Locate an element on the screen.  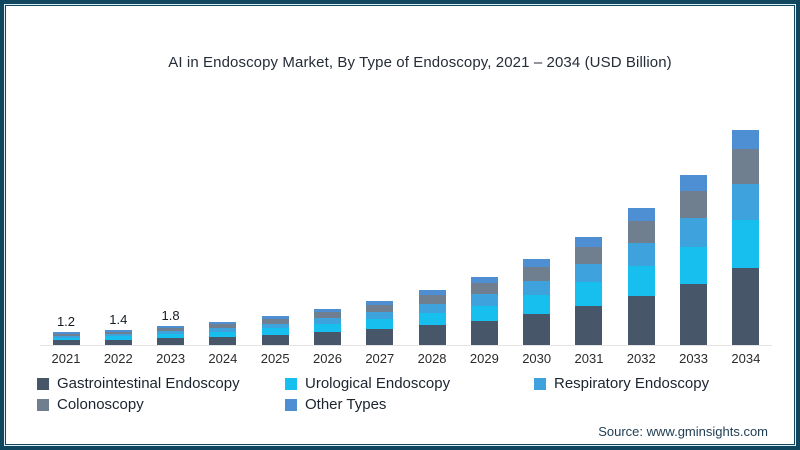
bar-column: 2025 is located at coordinates (275, 227).